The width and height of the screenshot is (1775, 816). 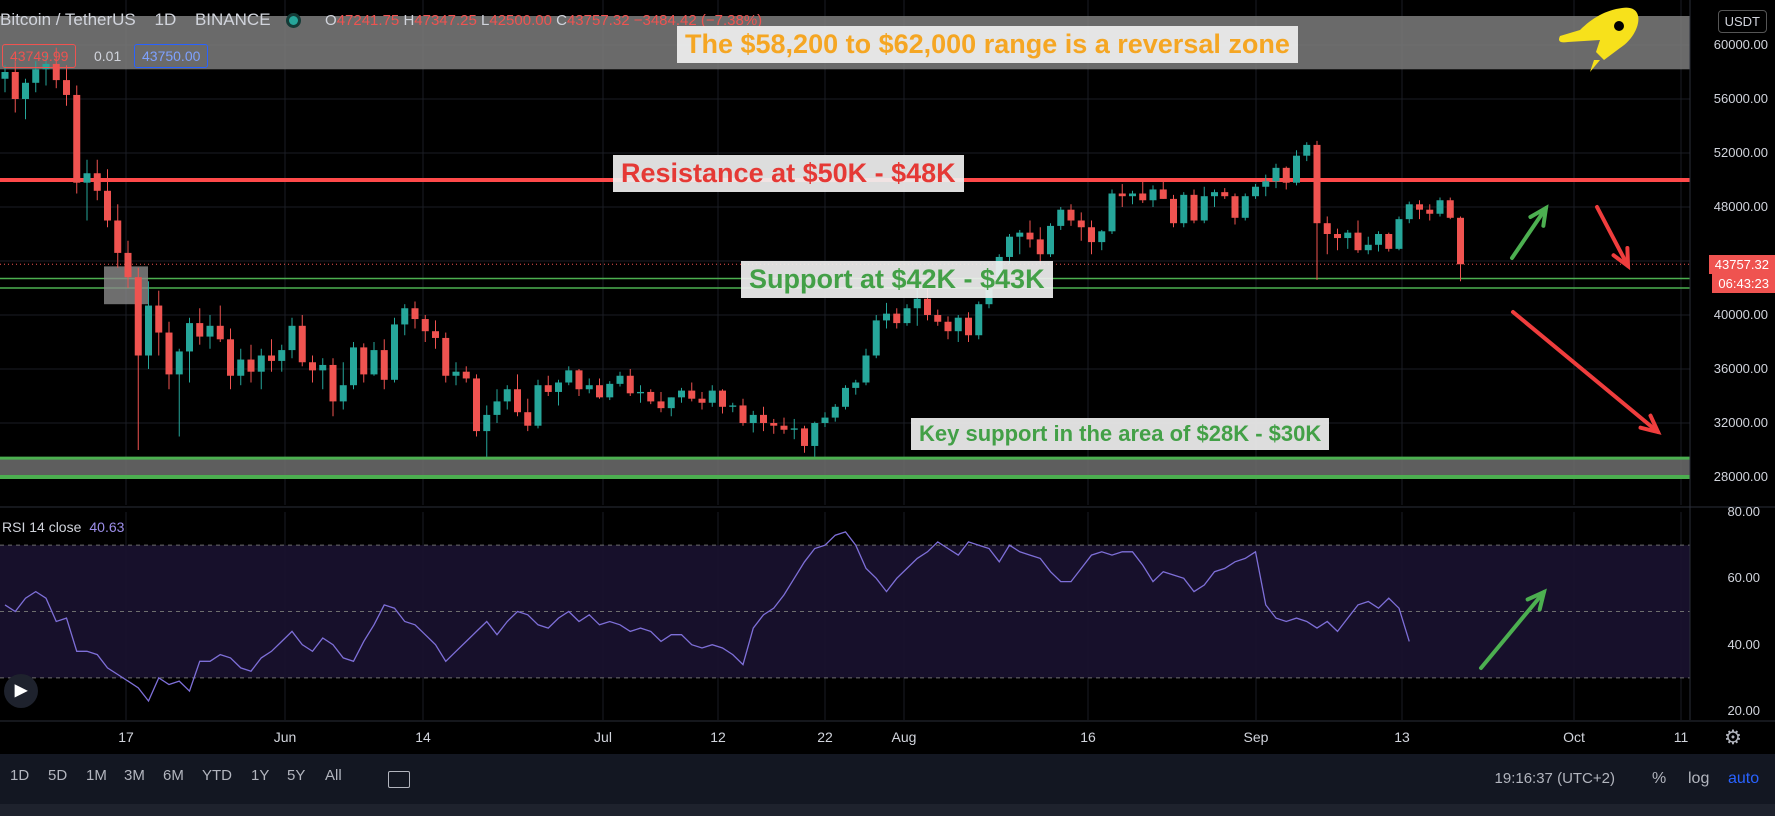 I want to click on range-button-5d: 5D, so click(x=58, y=775).